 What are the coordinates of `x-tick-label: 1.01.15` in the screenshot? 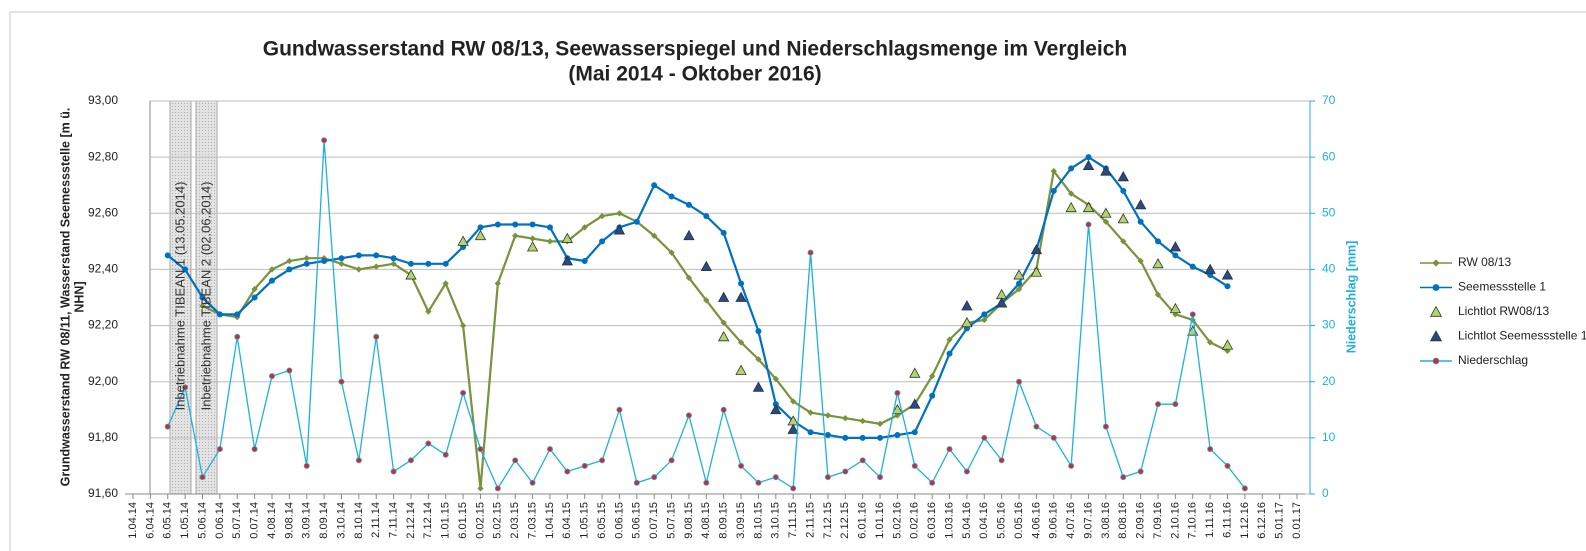 It's located at (446, 520).